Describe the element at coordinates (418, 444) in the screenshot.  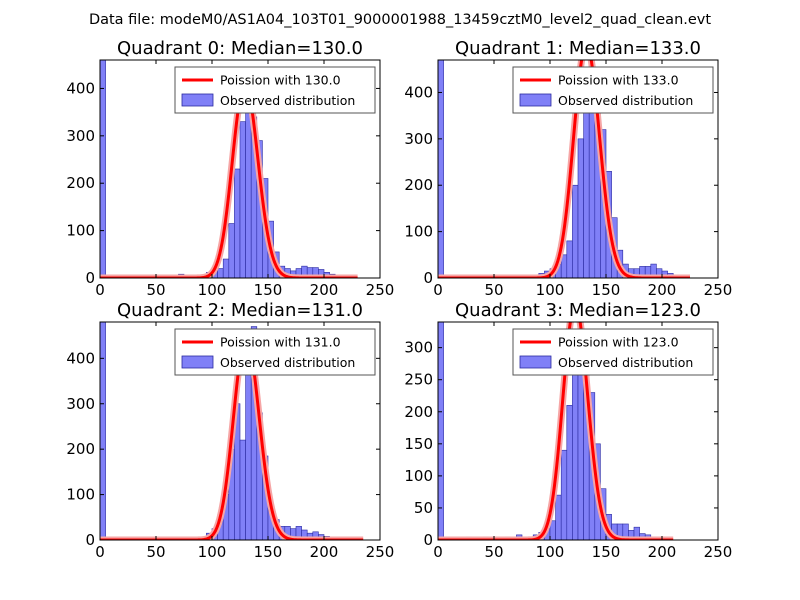
I see `y-tick-label: 150` at that location.